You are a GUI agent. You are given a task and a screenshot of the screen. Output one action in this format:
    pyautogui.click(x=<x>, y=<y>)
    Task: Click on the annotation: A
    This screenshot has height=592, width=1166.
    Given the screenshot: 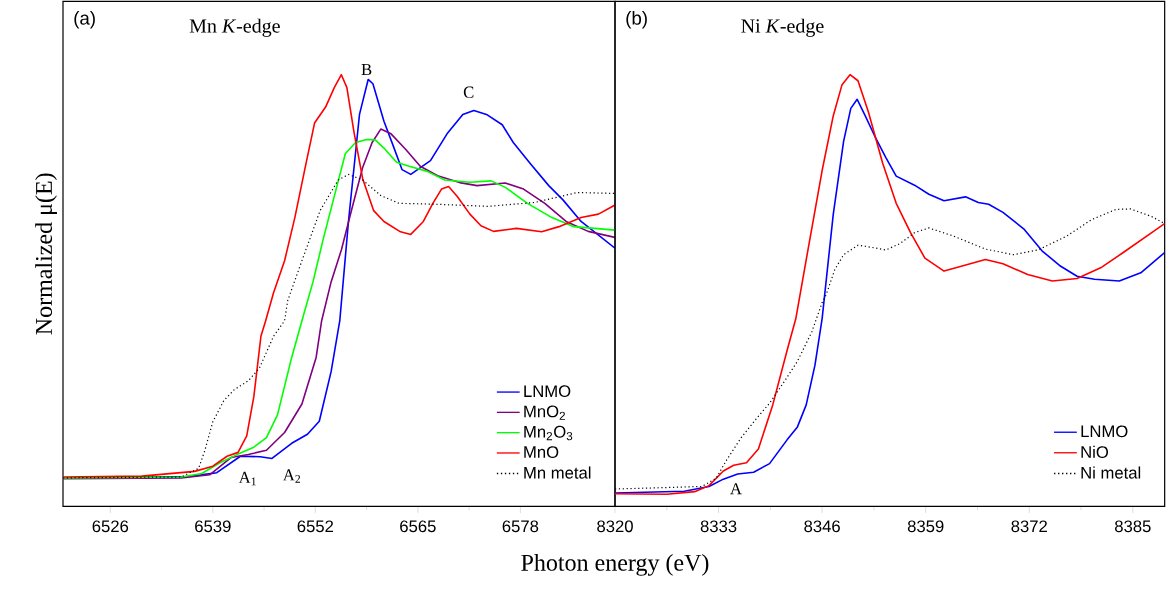 What is the action you would take?
    pyautogui.click(x=736, y=489)
    